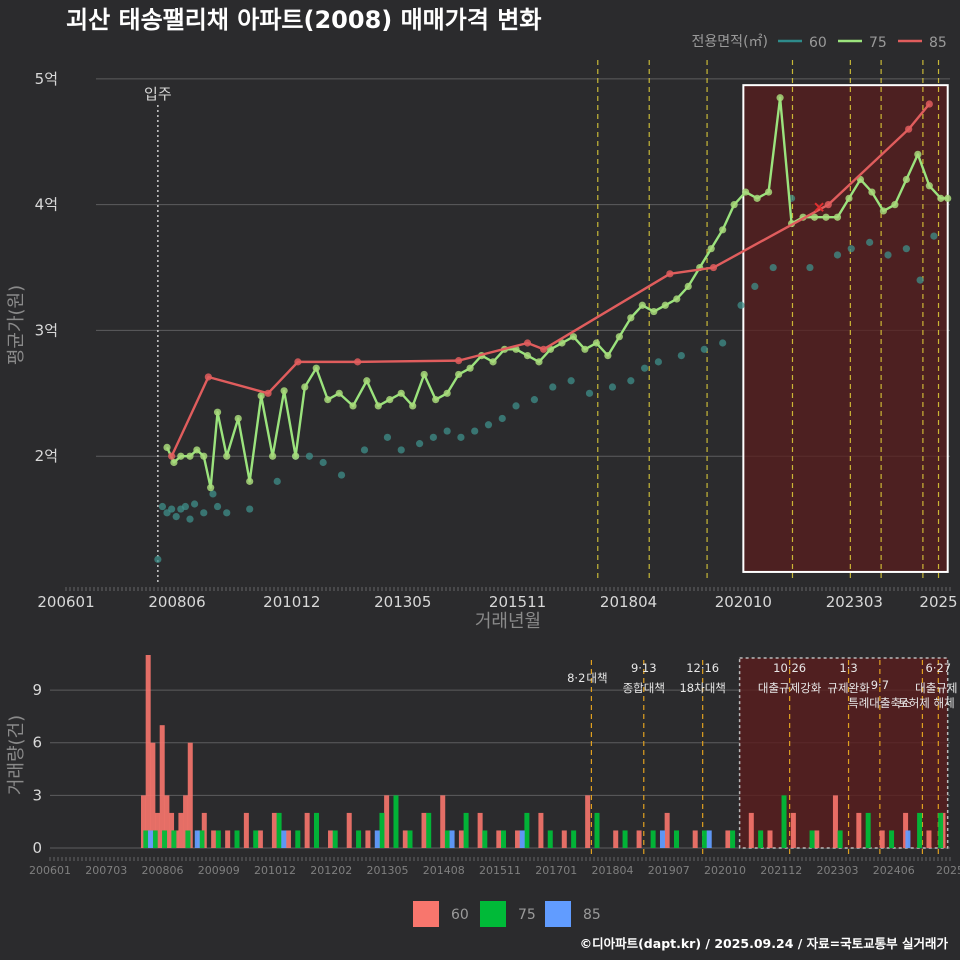  Describe the element at coordinates (789, 668) in the screenshot. I see `policy-date: 10·26` at that location.